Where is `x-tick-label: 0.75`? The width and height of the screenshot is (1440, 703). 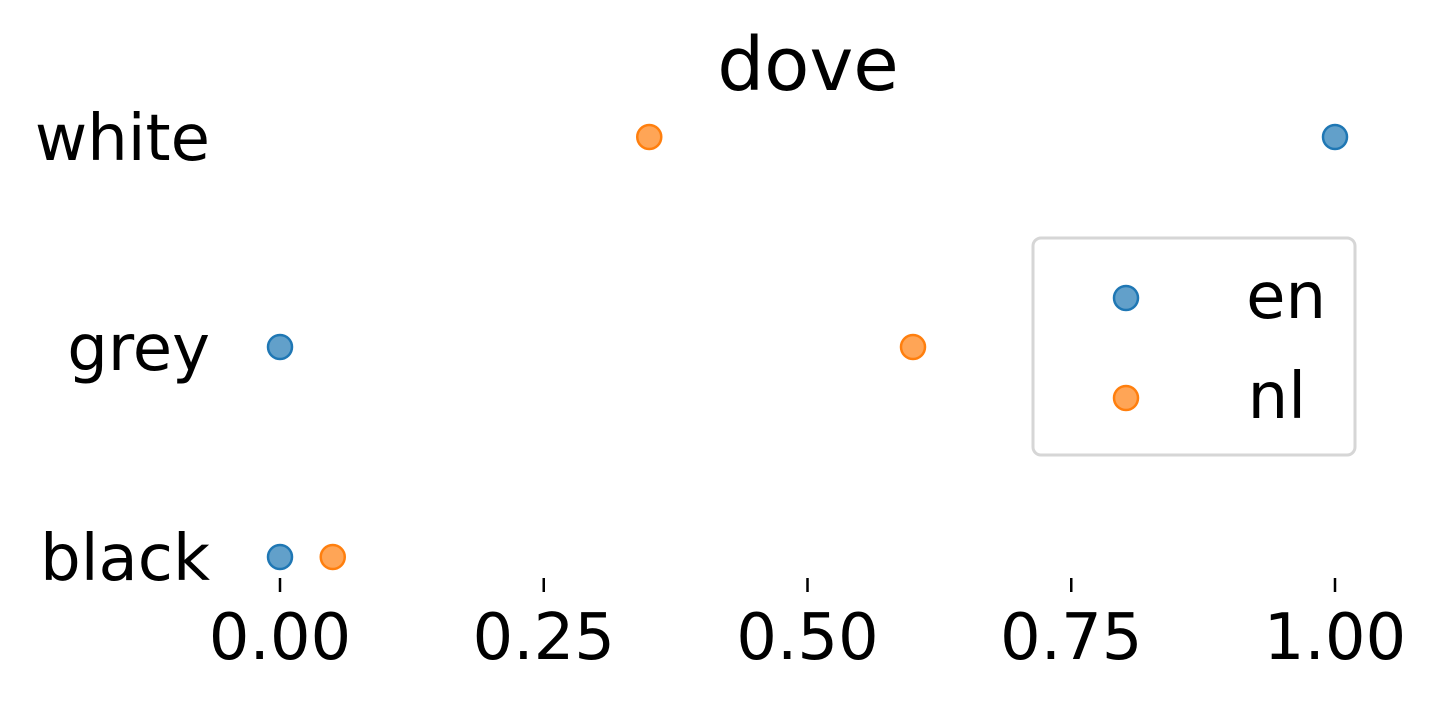 x-tick-label: 0.75 is located at coordinates (1071, 638).